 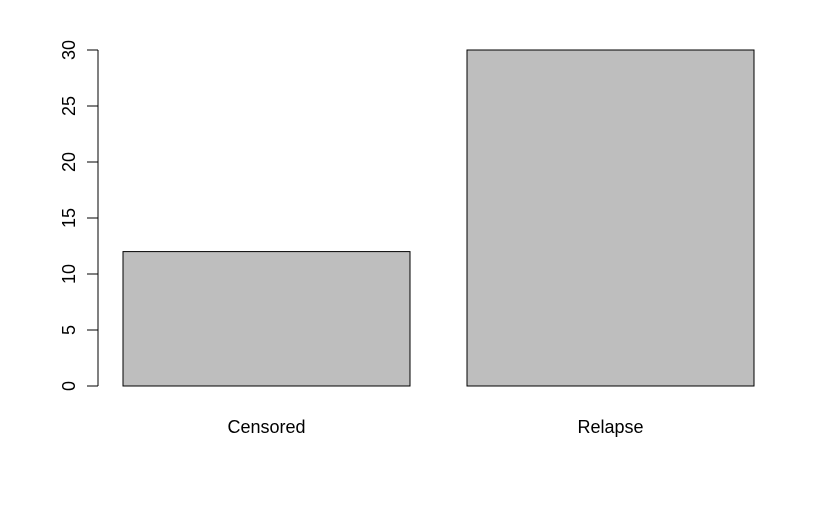 I want to click on x-axis-labels: Censored Relapse, so click(x=435, y=427).